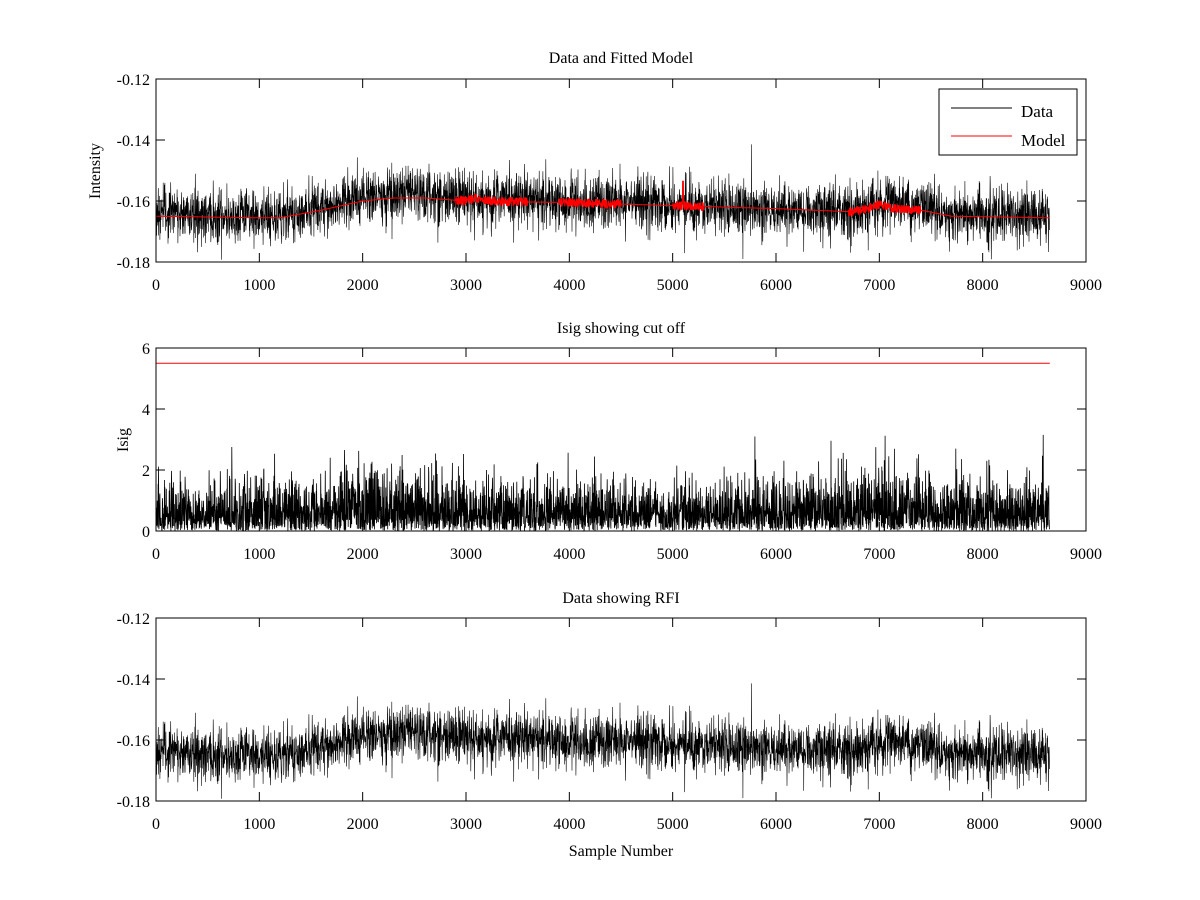  Describe the element at coordinates (146, 471) in the screenshot. I see `y-tick-label: 2` at that location.